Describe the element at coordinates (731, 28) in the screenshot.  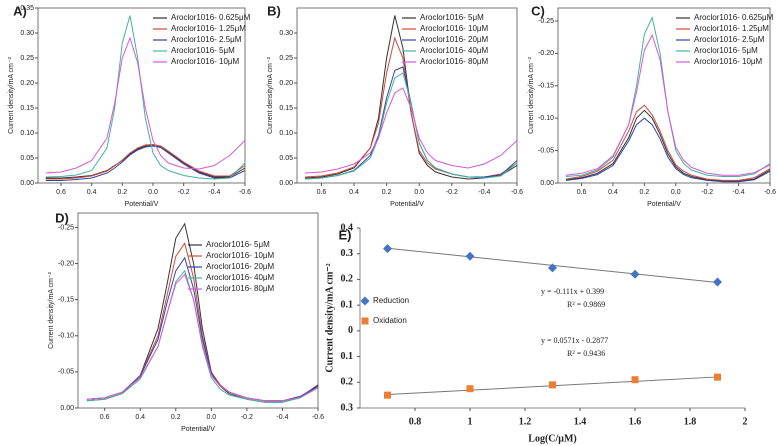
I see `legend-label: Aroclor1016- 1.25μM` at that location.